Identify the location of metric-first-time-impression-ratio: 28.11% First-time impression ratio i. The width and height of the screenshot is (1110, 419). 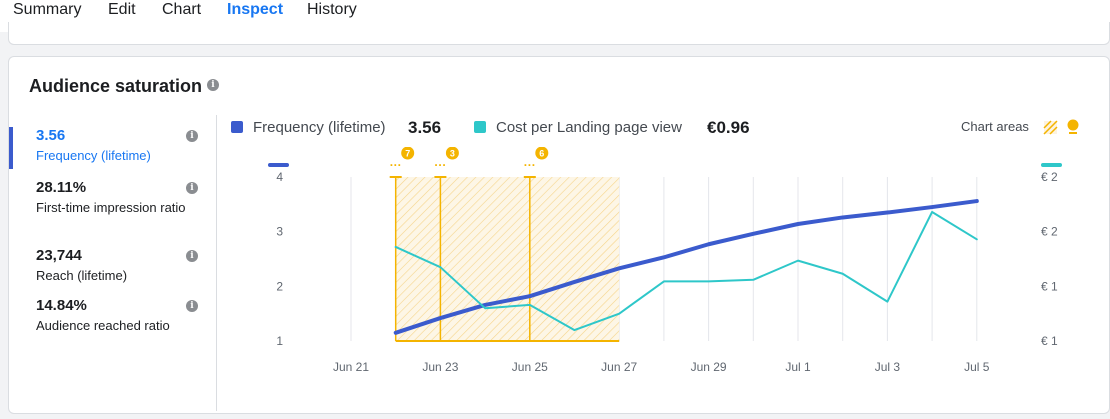
(111, 207).